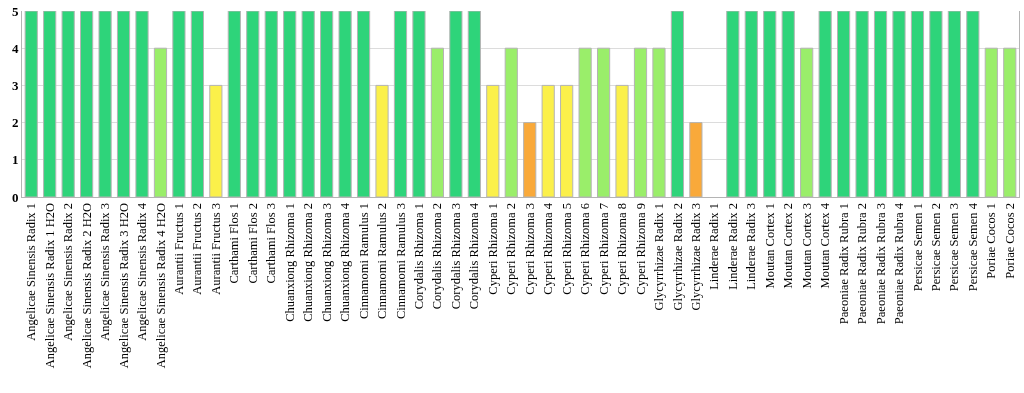 This screenshot has width=1024, height=393. Describe the element at coordinates (603, 249) in the screenshot. I see `x-tick-label: Cyperi Rhizoma 7` at that location.